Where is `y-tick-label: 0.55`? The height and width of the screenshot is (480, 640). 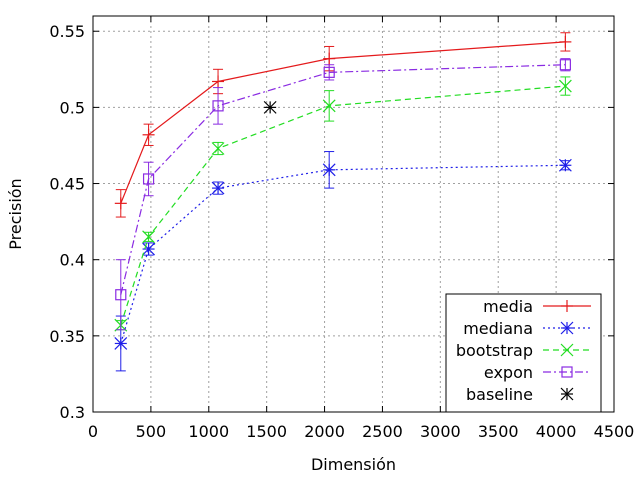
y-tick-label: 0.55 is located at coordinates (67, 31).